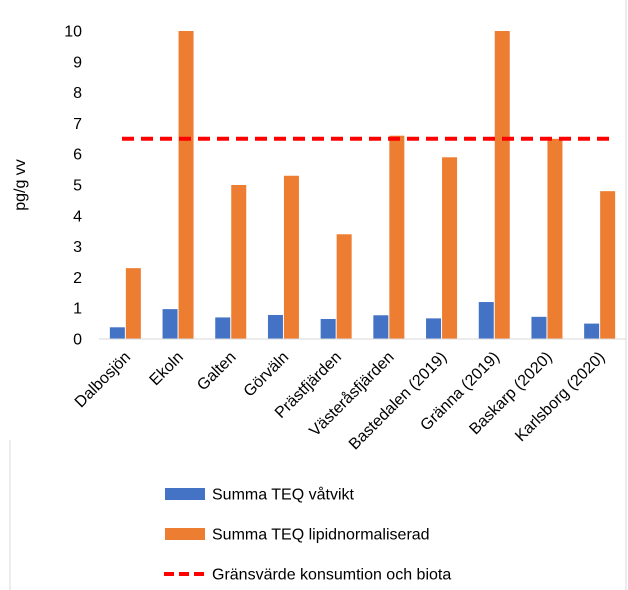 The height and width of the screenshot is (590, 628). I want to click on x-tick-label: Galten, so click(216, 371).